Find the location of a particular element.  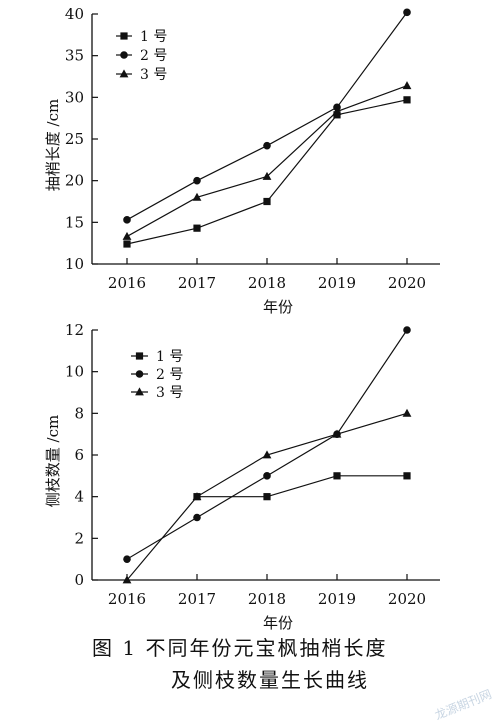

y-tick-label: 8 is located at coordinates (79, 413).